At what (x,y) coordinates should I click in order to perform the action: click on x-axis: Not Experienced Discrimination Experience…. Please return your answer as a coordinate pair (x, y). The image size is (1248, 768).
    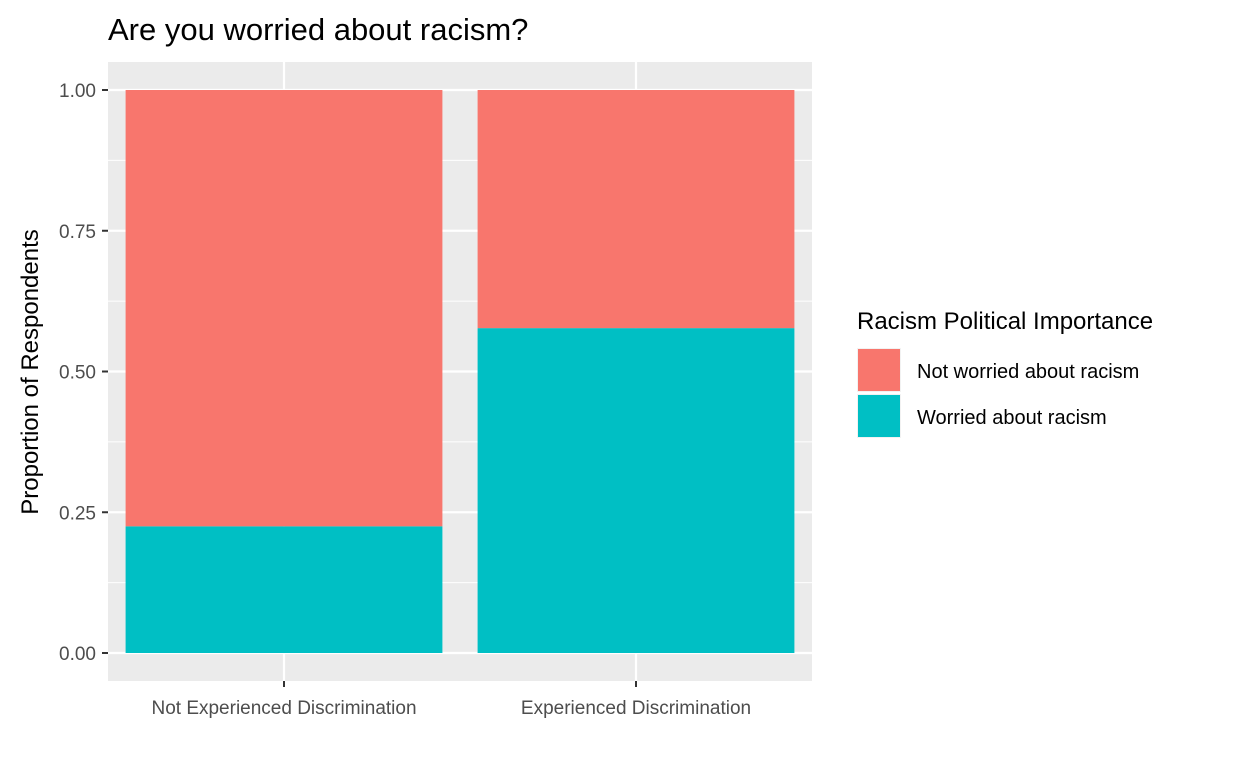
    Looking at the image, I should click on (451, 700).